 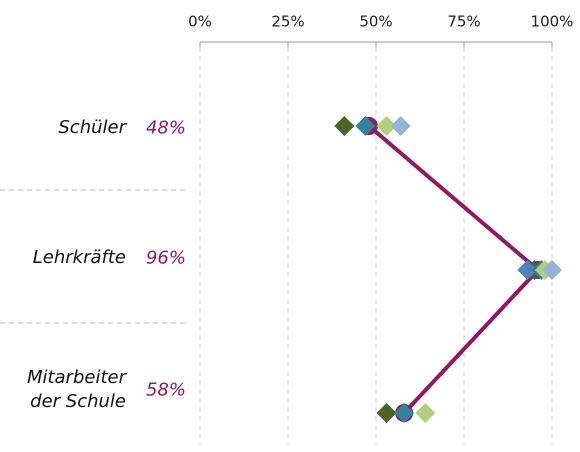 I want to click on value-label: 48%, so click(x=165, y=128).